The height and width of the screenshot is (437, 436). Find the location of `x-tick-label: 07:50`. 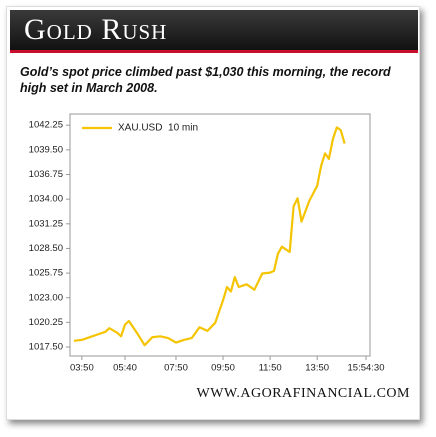

x-tick-label: 07:50 is located at coordinates (176, 368).